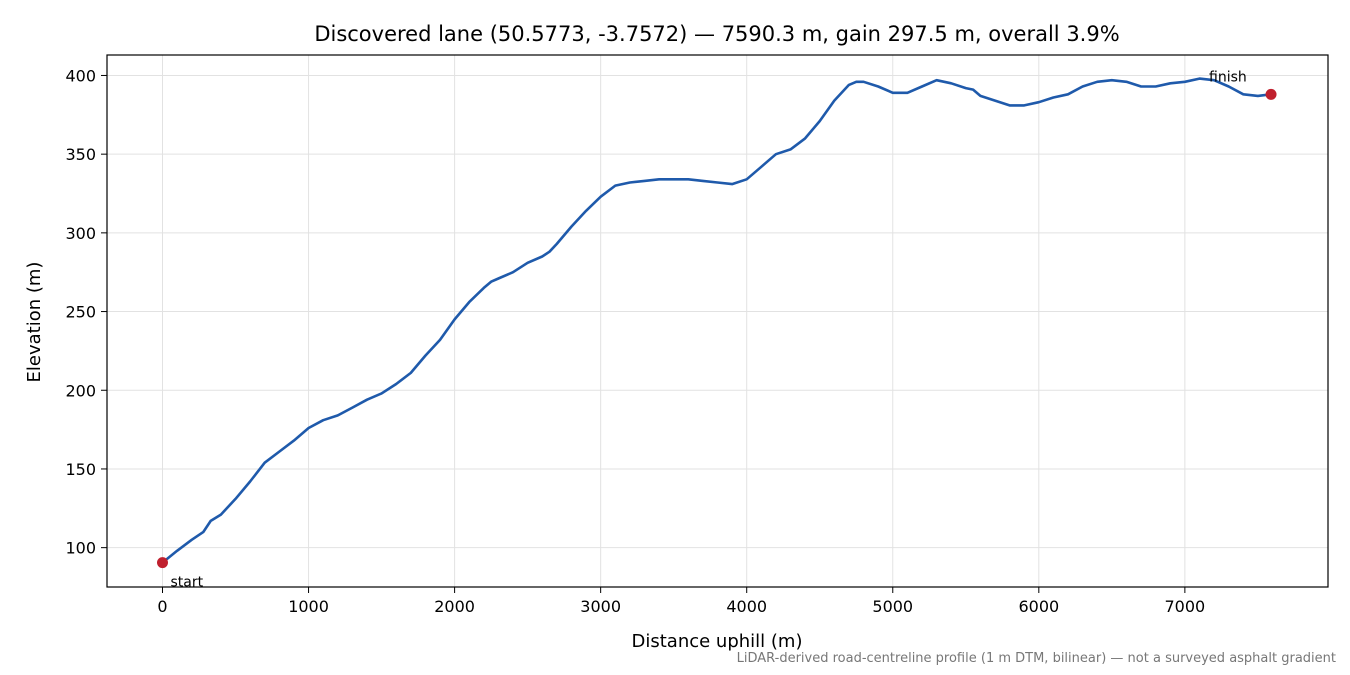  I want to click on start-annotation: start, so click(187, 583).